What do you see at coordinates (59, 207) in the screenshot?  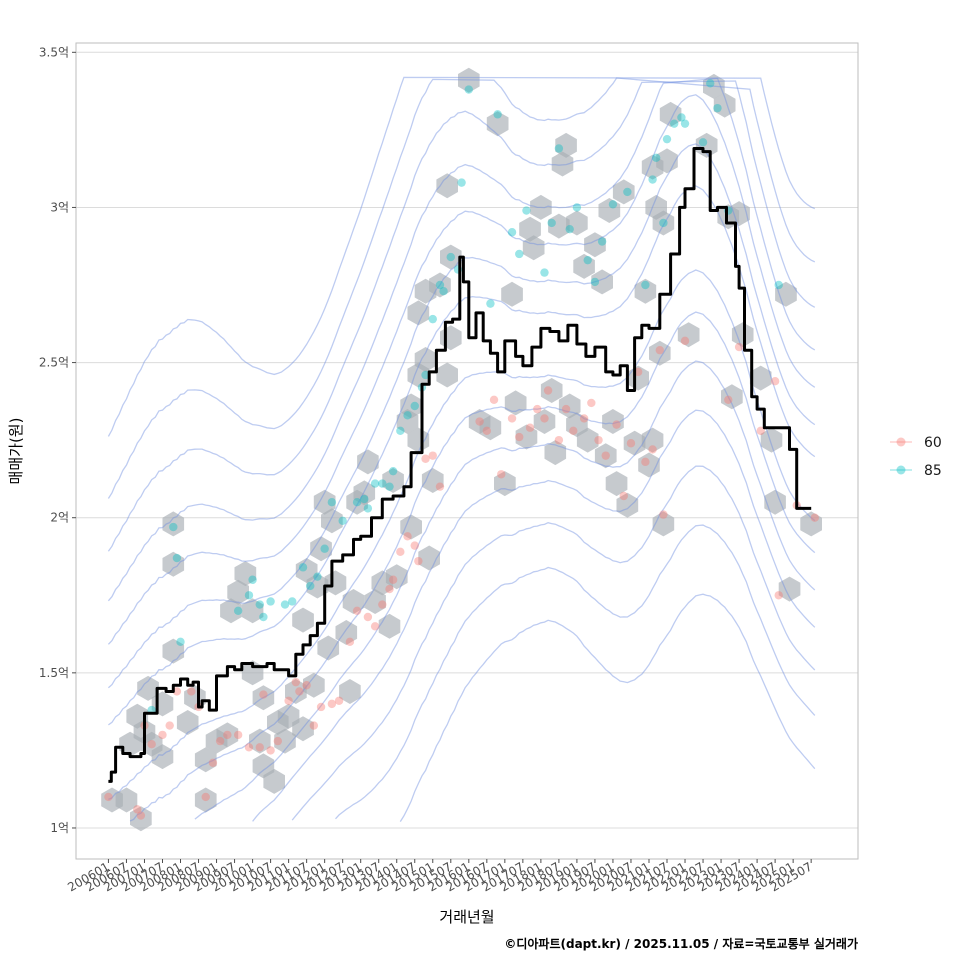 I see `y-tick-label: 3억` at bounding box center [59, 207].